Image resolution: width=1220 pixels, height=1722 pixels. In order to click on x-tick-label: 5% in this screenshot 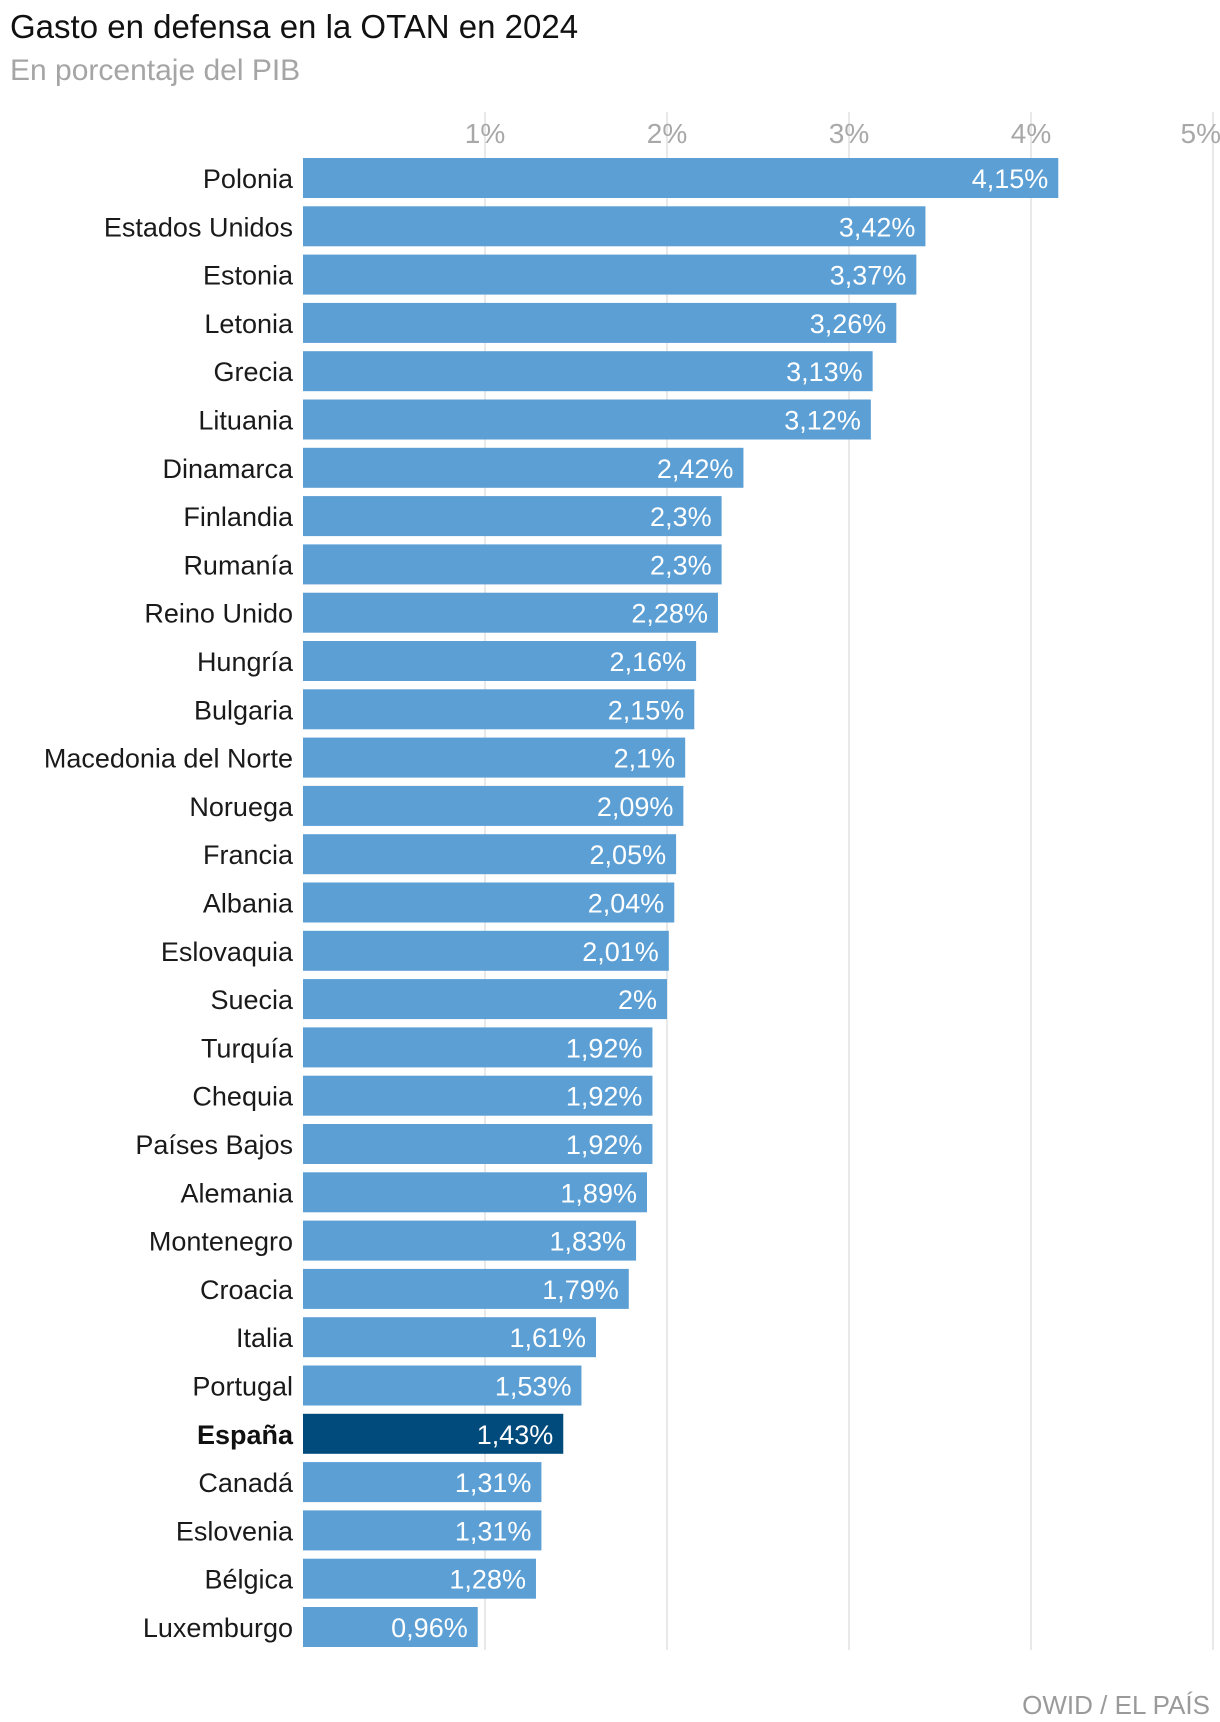, I will do `click(1200, 133)`.